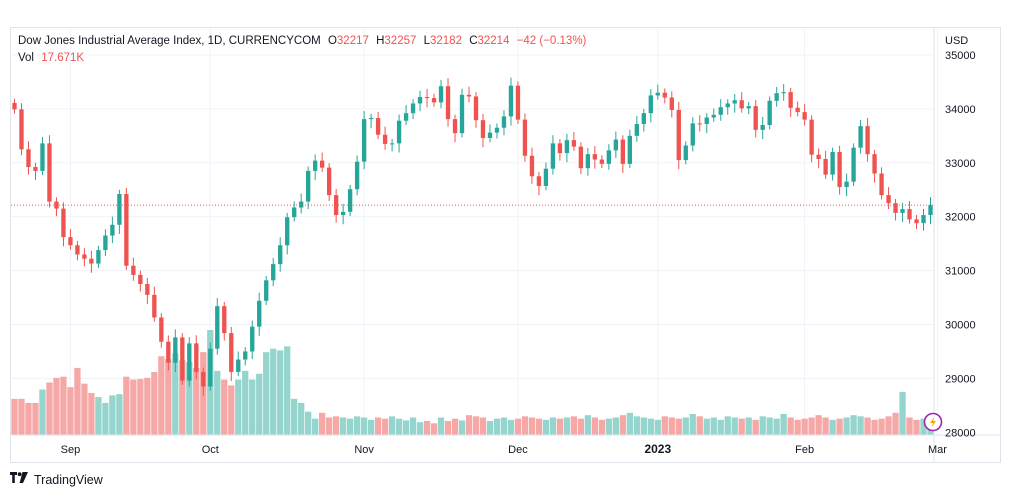 This screenshot has width=1012, height=498. What do you see at coordinates (63, 58) in the screenshot?
I see `volume-value: 17.671K` at bounding box center [63, 58].